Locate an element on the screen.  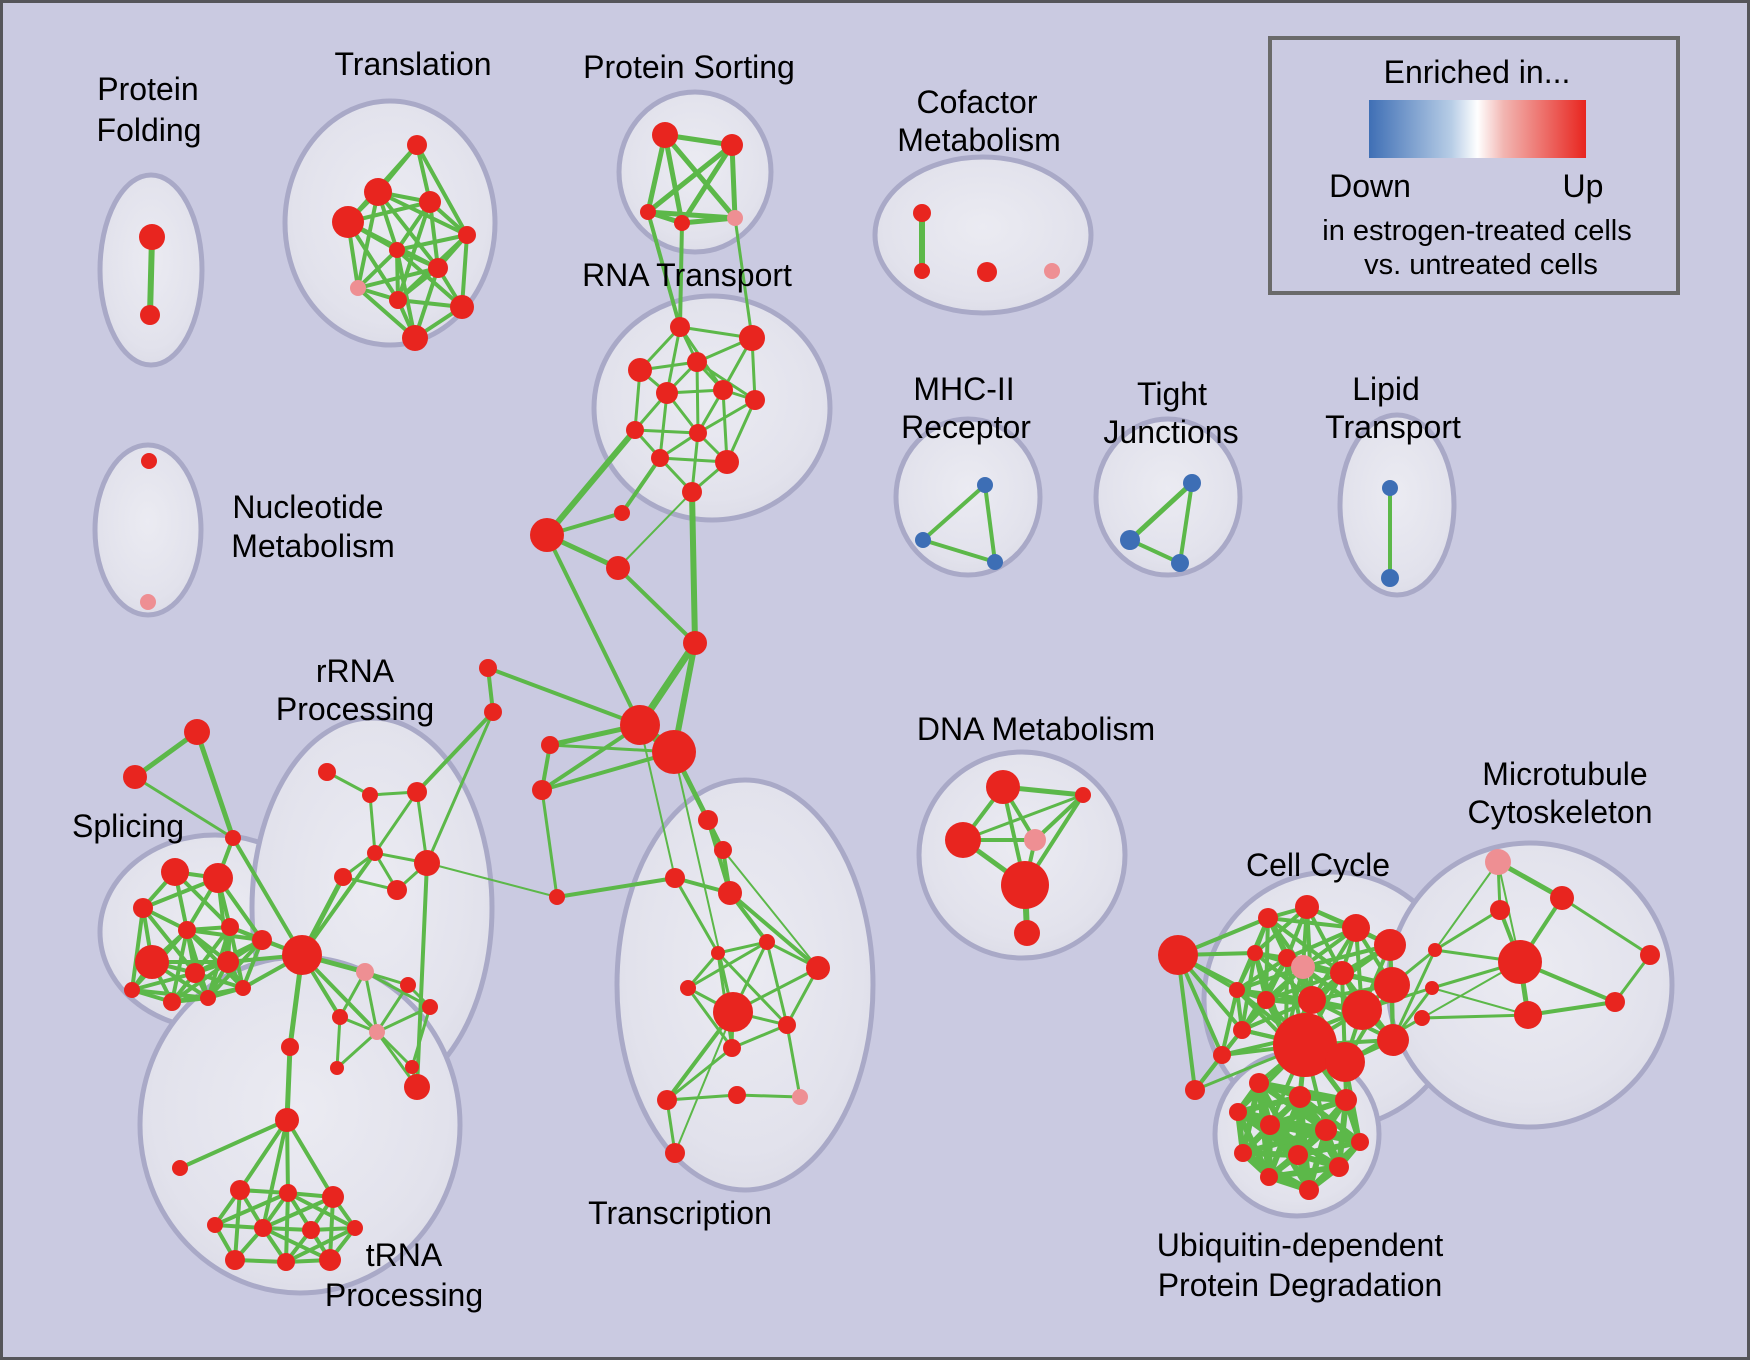
edge-sp7-sp10 is located at coordinates (163, 981).